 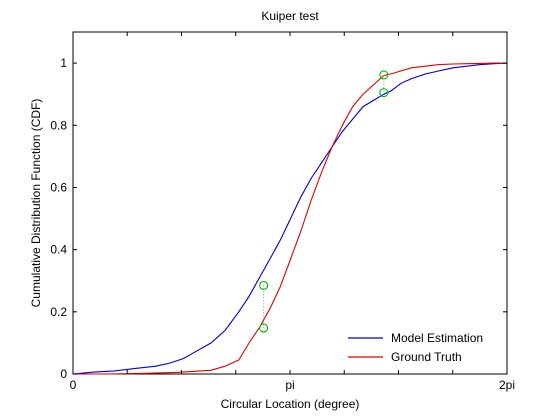 I want to click on x-tick-label: 0, so click(x=73, y=385).